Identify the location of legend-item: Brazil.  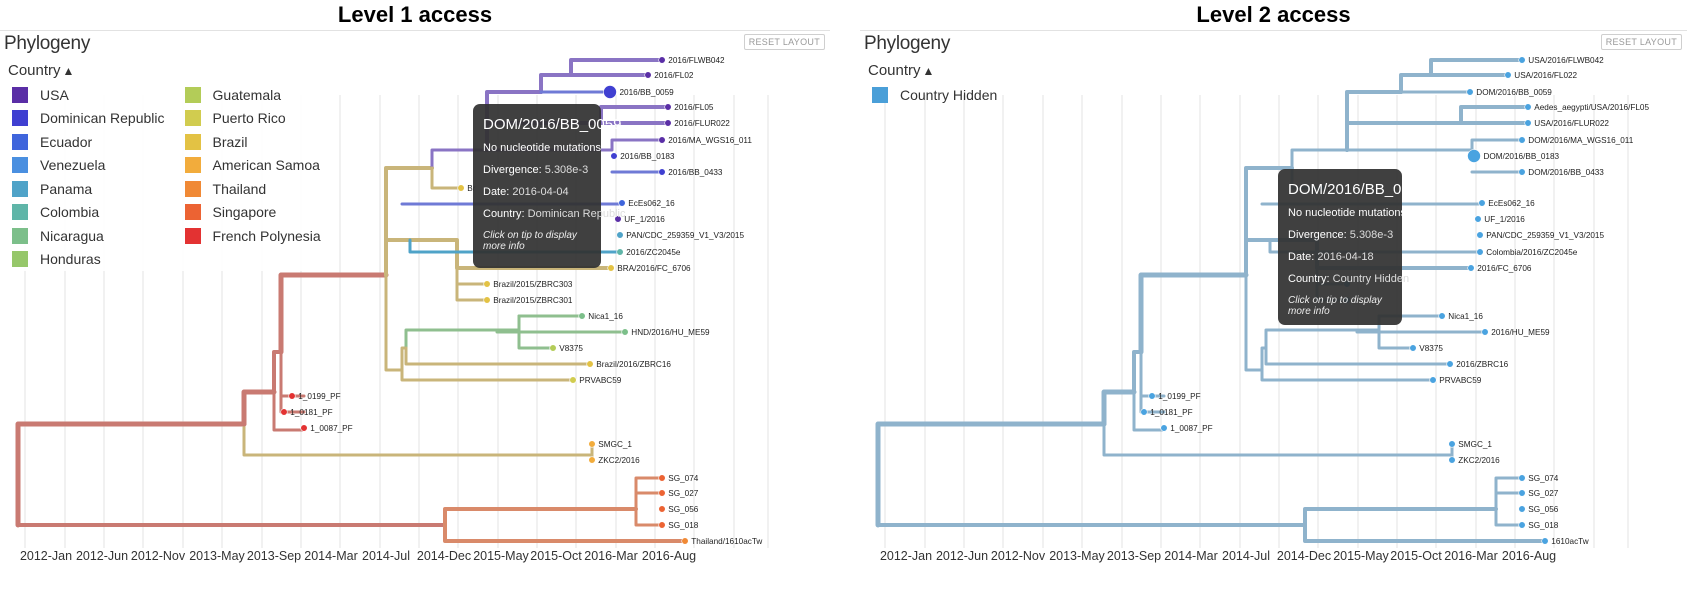
(250, 142).